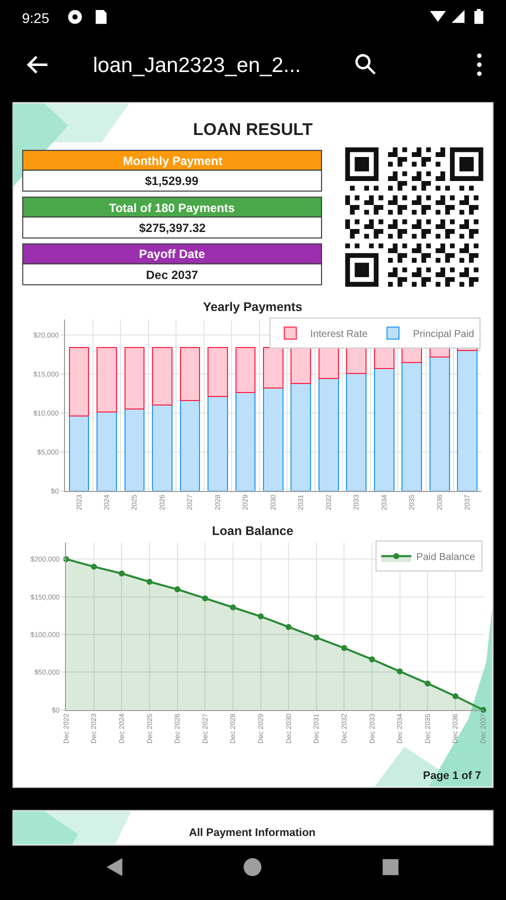  What do you see at coordinates (172, 208) in the screenshot?
I see `text: Total of 180 Payments` at bounding box center [172, 208].